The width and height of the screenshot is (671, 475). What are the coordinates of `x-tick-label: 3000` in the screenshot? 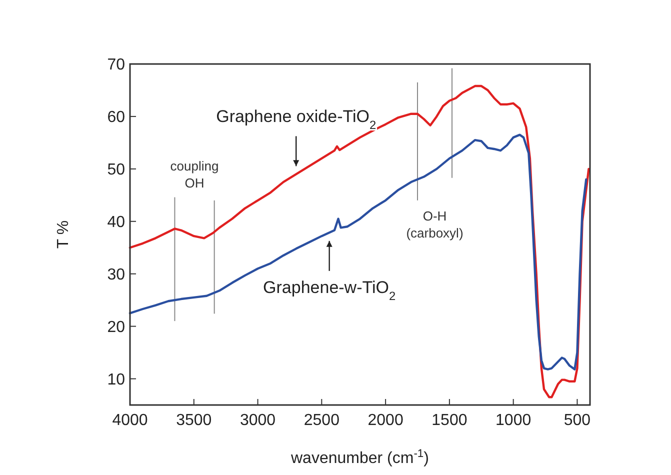 It's located at (258, 420).